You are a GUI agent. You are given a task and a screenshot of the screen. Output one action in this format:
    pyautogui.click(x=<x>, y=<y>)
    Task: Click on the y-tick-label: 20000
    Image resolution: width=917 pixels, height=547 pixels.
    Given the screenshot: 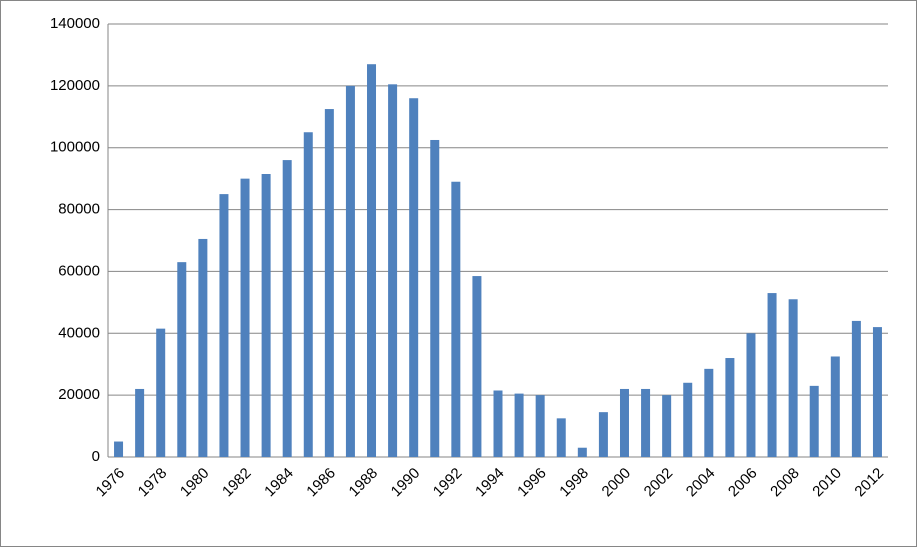 What is the action you would take?
    pyautogui.click(x=79, y=394)
    